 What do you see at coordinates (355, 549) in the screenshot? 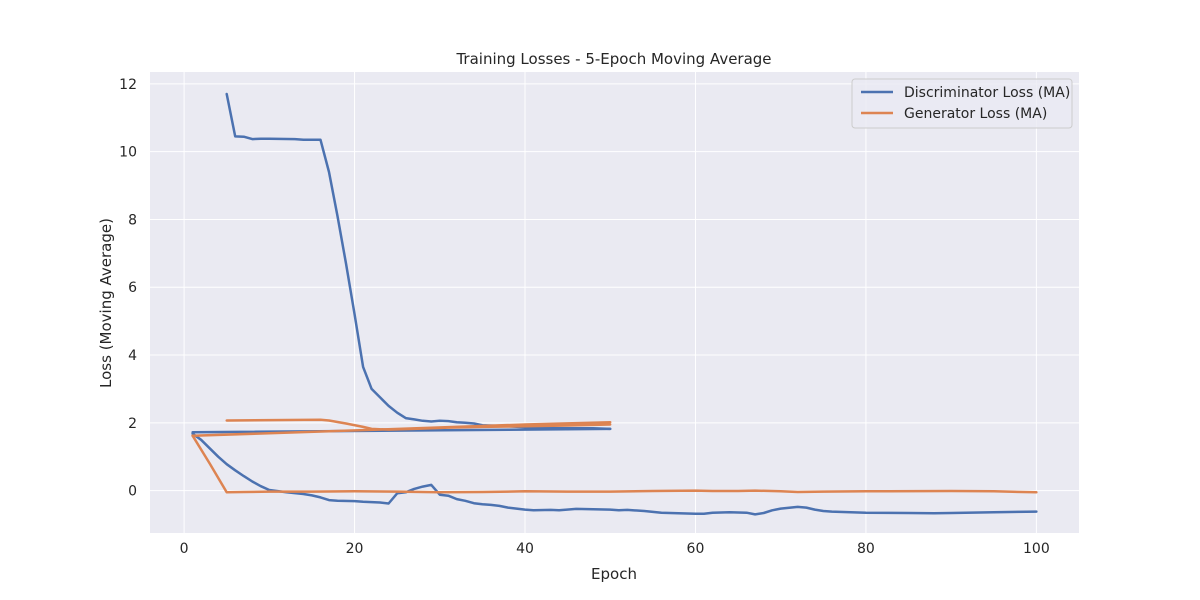
I see `x-tick-label: 20` at bounding box center [355, 549].